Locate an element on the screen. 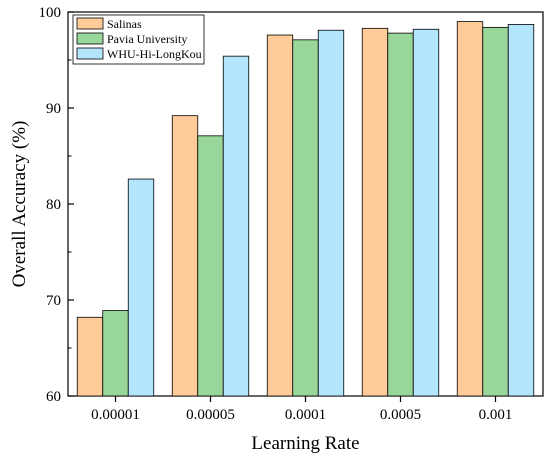 The image size is (550, 464). legend-label: Pavia University is located at coordinates (147, 39).